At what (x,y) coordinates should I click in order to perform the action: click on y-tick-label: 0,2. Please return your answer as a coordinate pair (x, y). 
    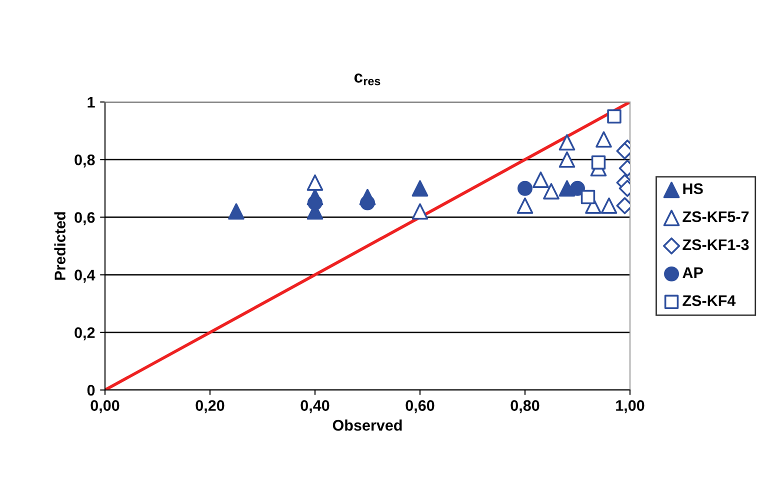
    Looking at the image, I should click on (84, 333).